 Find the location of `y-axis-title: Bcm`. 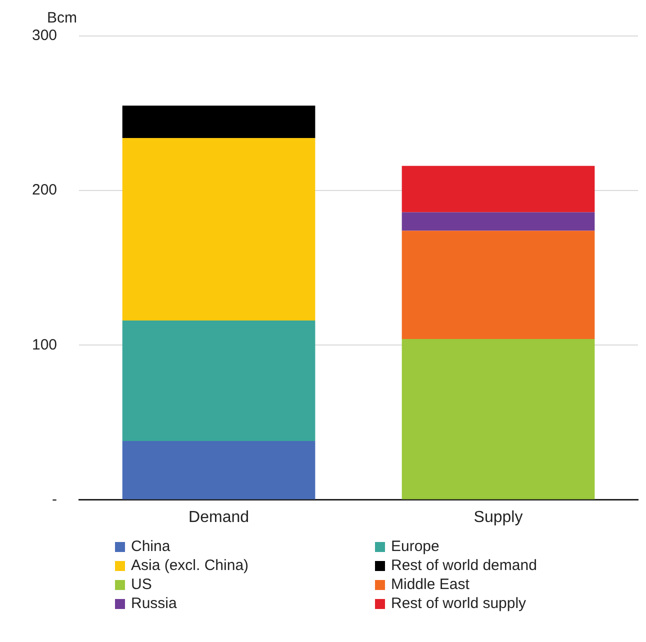

y-axis-title: Bcm is located at coordinates (62, 18).